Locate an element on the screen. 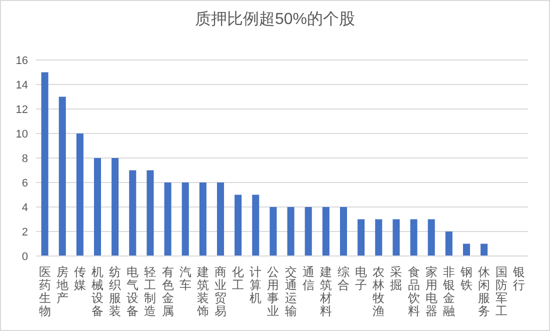 The image size is (550, 331). x-tick-label: 采掘 is located at coordinates (396, 278).